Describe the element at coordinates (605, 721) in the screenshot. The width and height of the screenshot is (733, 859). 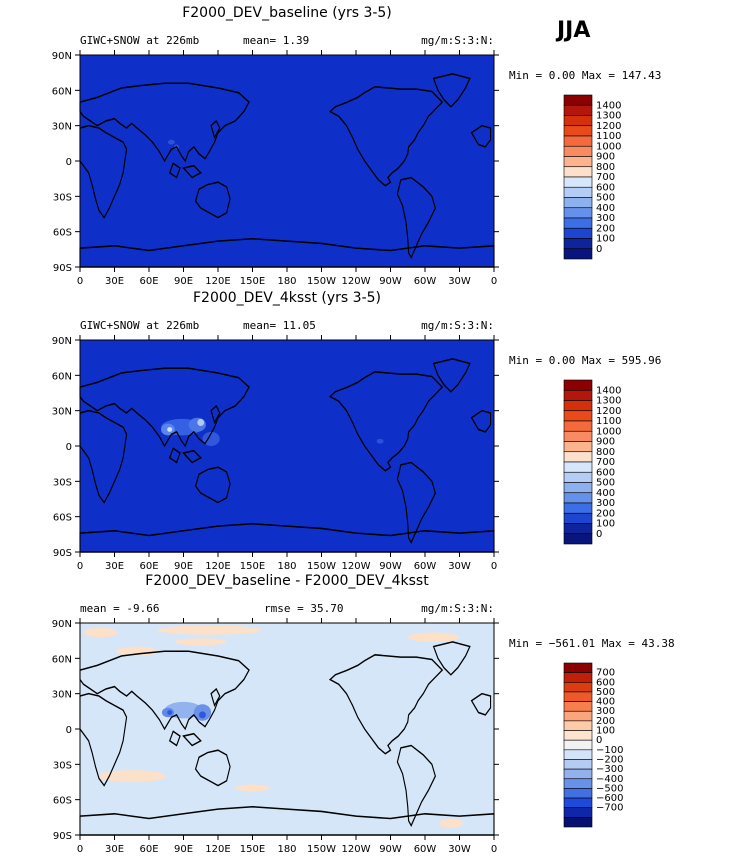
I see `colorbar-label: 200` at that location.